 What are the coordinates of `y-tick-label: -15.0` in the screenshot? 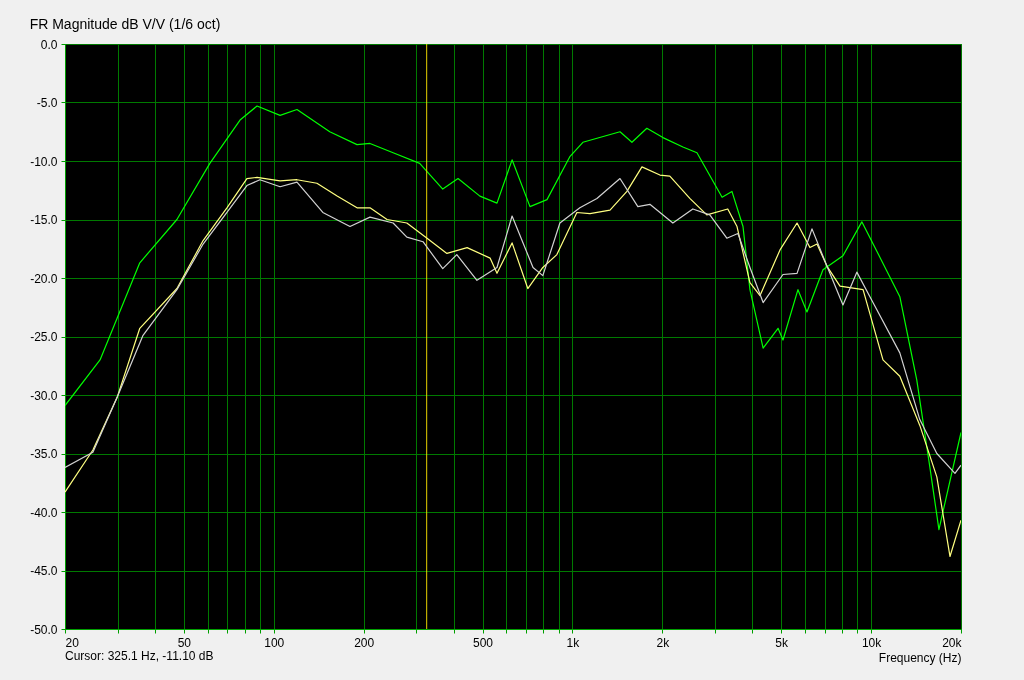 It's located at (44, 220).